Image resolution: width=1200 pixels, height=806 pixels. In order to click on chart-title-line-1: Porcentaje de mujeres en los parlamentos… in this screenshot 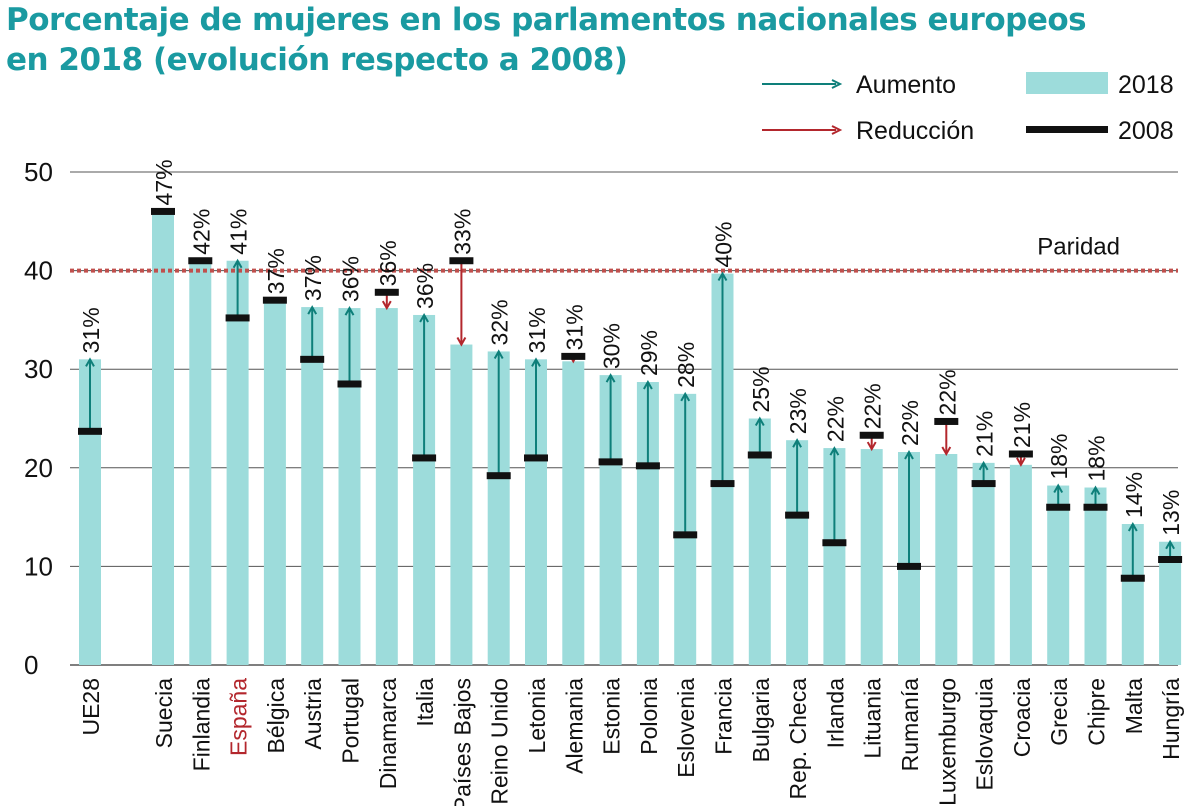, I will do `click(546, 20)`.